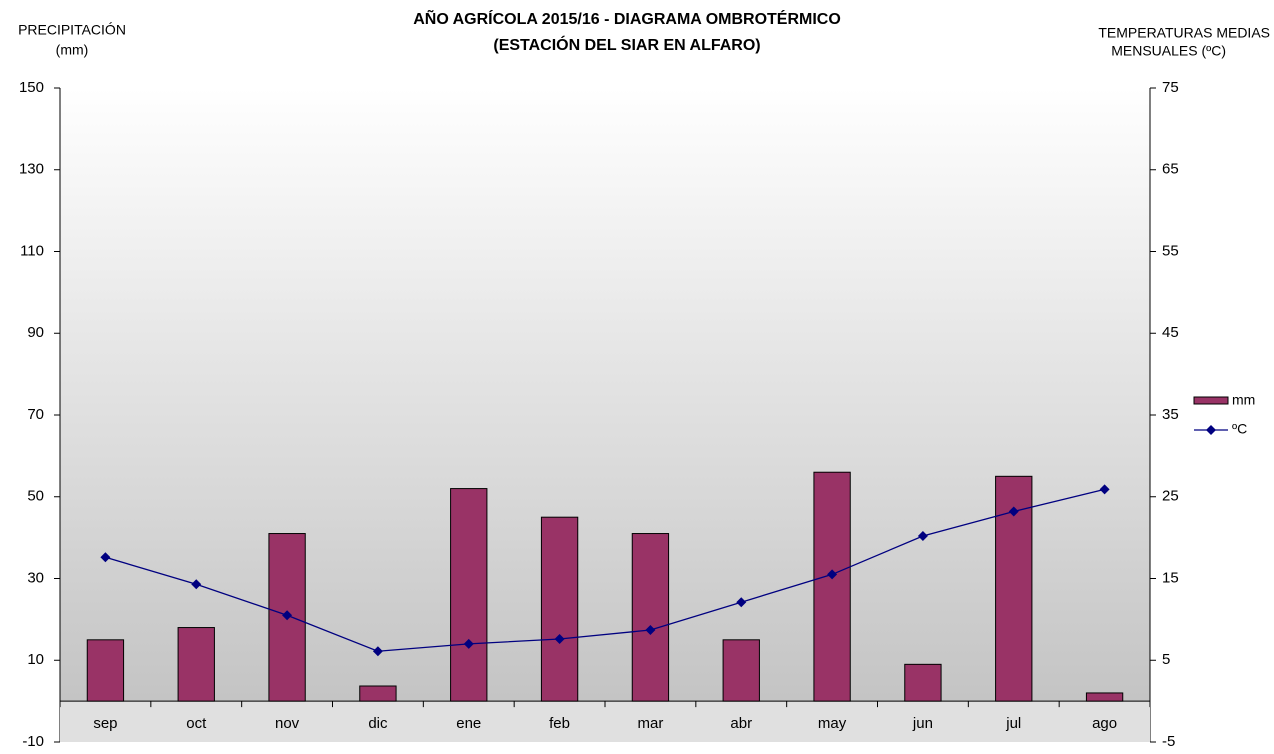  Describe the element at coordinates (31, 169) in the screenshot. I see `y-tick-label: 130` at that location.